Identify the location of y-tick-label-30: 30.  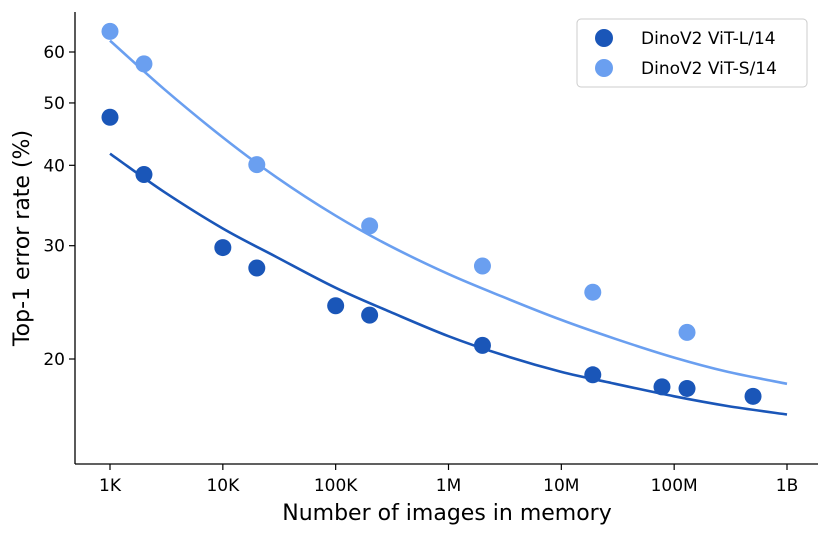
(54, 247).